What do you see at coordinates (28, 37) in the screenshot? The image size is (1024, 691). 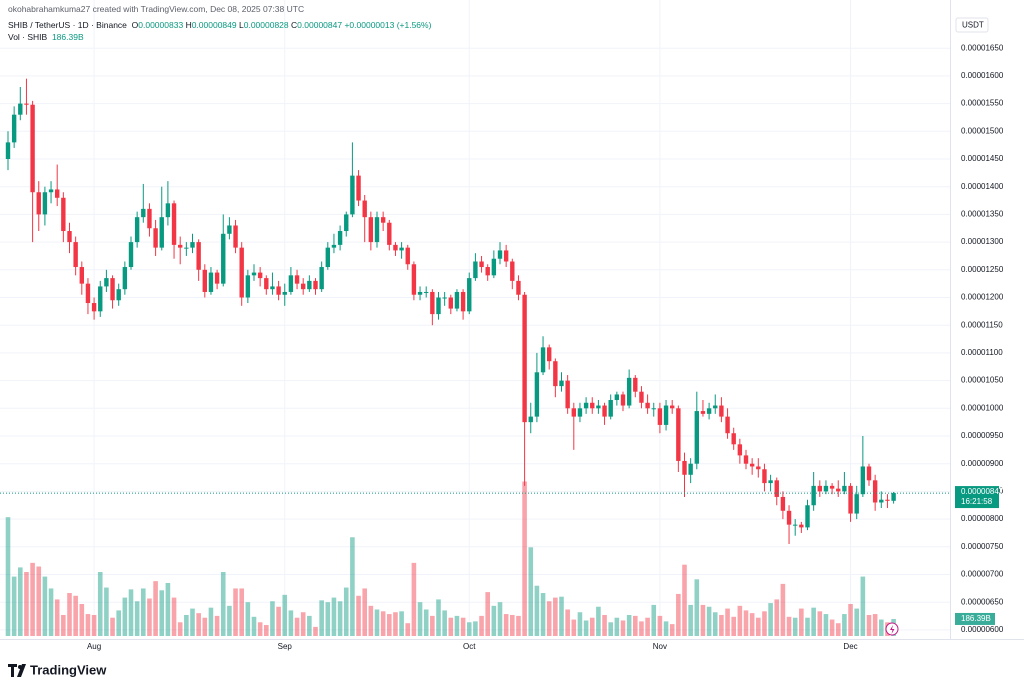 I see `volume-title: Vol · SHIB` at bounding box center [28, 37].